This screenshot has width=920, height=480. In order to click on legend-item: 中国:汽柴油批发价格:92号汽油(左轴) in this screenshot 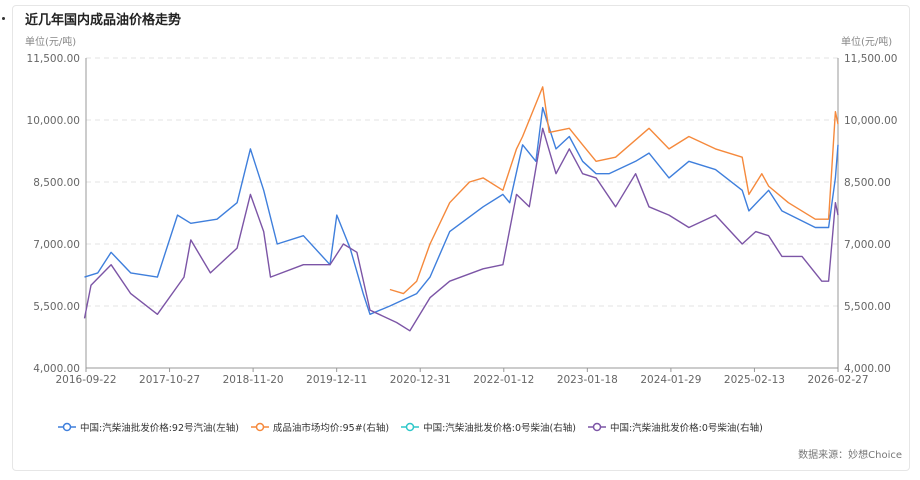, I will do `click(148, 427)`.